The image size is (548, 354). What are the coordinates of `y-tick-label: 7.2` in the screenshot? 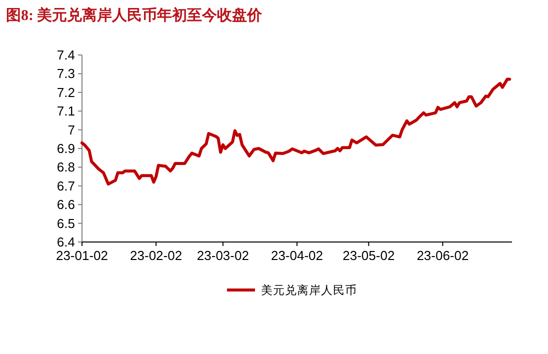 It's located at (65, 92).